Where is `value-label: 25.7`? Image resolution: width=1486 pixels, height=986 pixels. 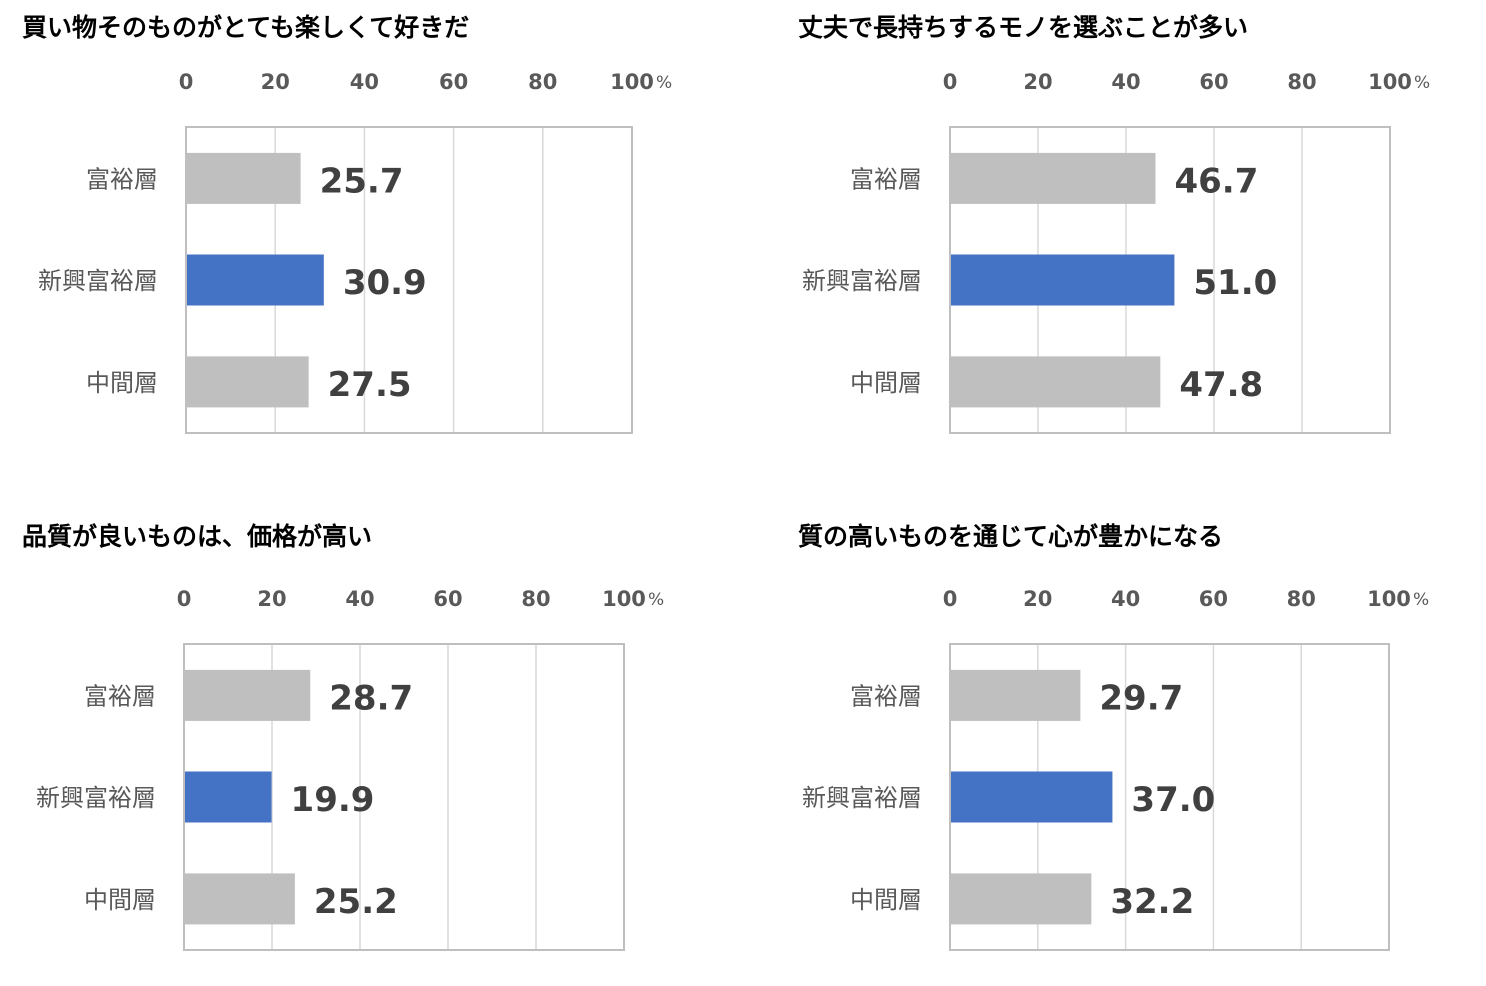
value-label: 25.7 is located at coordinates (362, 181).